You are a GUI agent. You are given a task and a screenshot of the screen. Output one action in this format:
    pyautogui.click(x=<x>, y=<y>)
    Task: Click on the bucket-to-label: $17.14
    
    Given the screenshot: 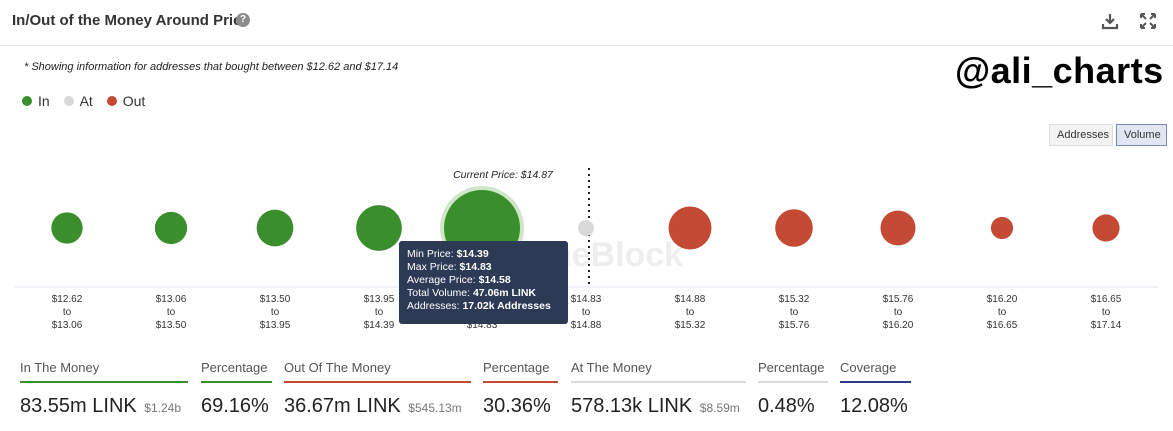 What is the action you would take?
    pyautogui.click(x=1106, y=325)
    